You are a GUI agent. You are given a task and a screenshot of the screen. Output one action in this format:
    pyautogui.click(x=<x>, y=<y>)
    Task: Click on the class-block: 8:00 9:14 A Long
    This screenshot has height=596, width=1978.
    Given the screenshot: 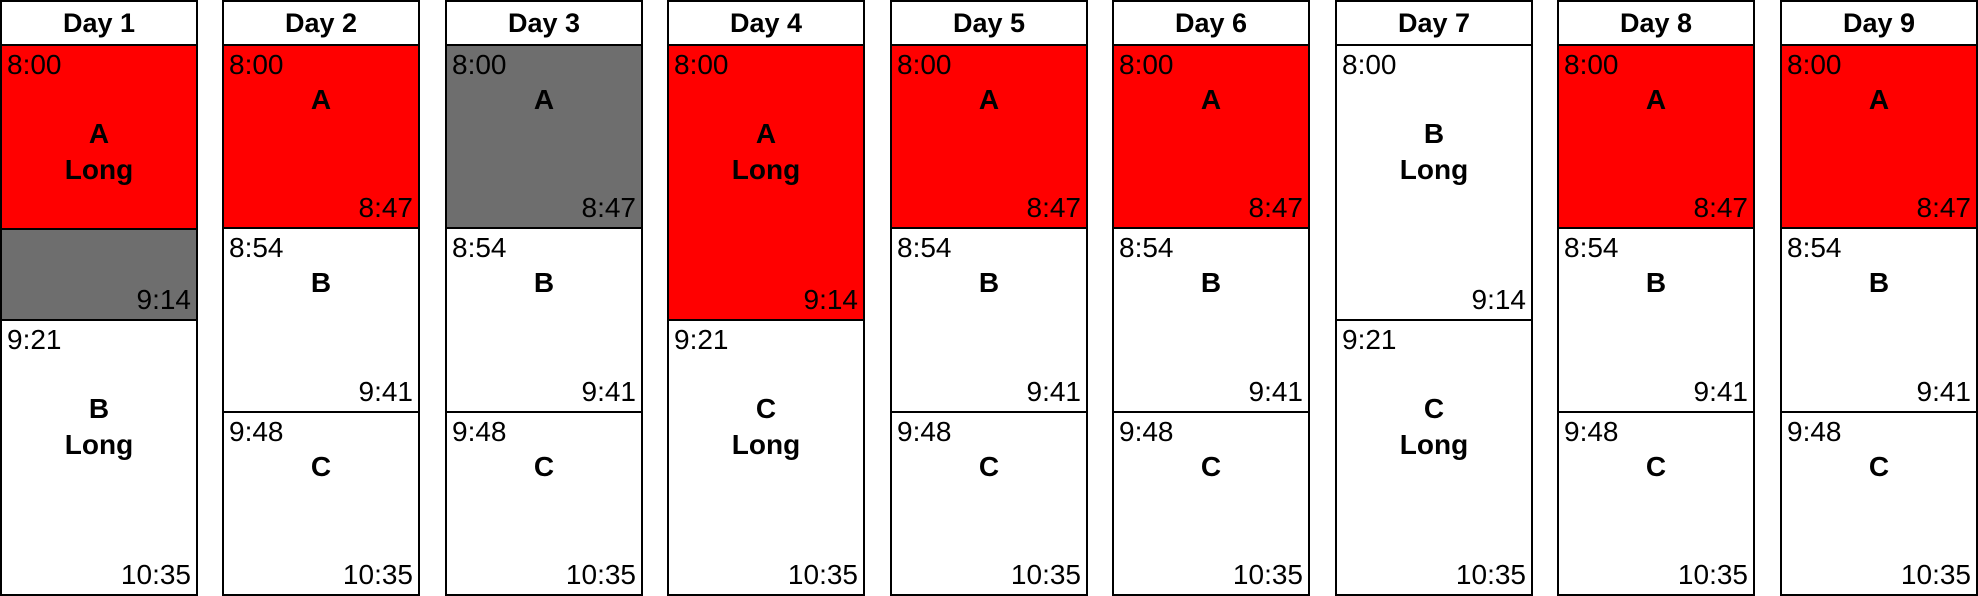 What is the action you would take?
    pyautogui.click(x=766, y=182)
    